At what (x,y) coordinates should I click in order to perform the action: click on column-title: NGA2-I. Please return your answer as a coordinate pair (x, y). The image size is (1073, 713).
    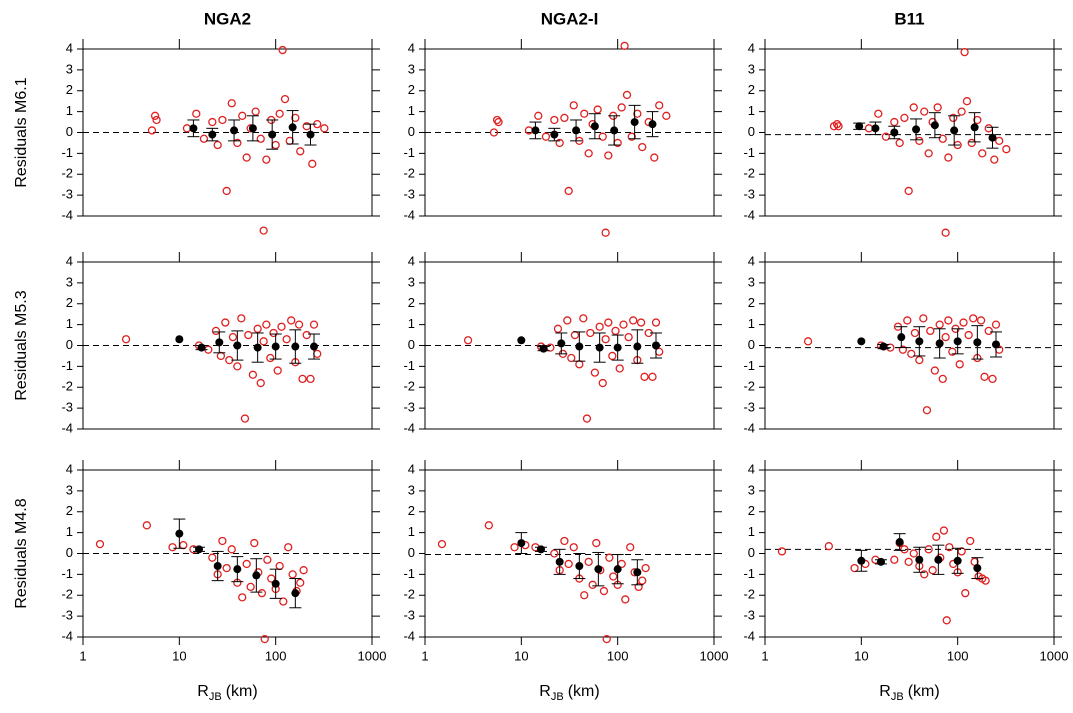
    Looking at the image, I should click on (570, 18).